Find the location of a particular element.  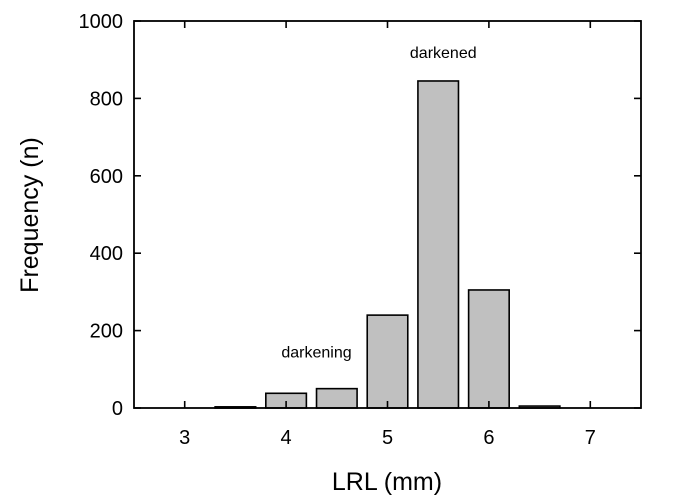

y-tick-label: 800 is located at coordinates (106, 99).